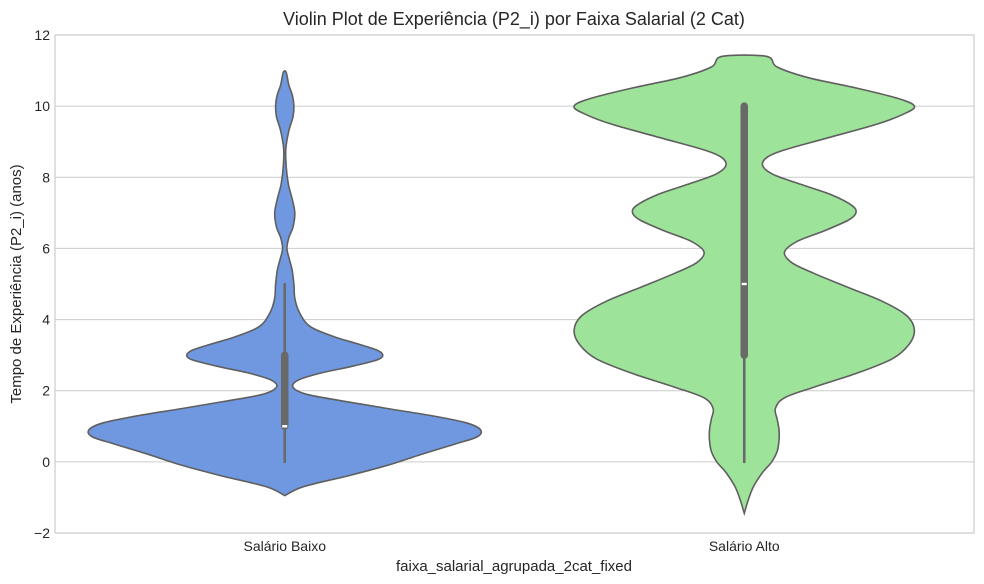 This screenshot has height=584, width=984. What do you see at coordinates (46, 177) in the screenshot?
I see `y-tick-label: 8` at bounding box center [46, 177].